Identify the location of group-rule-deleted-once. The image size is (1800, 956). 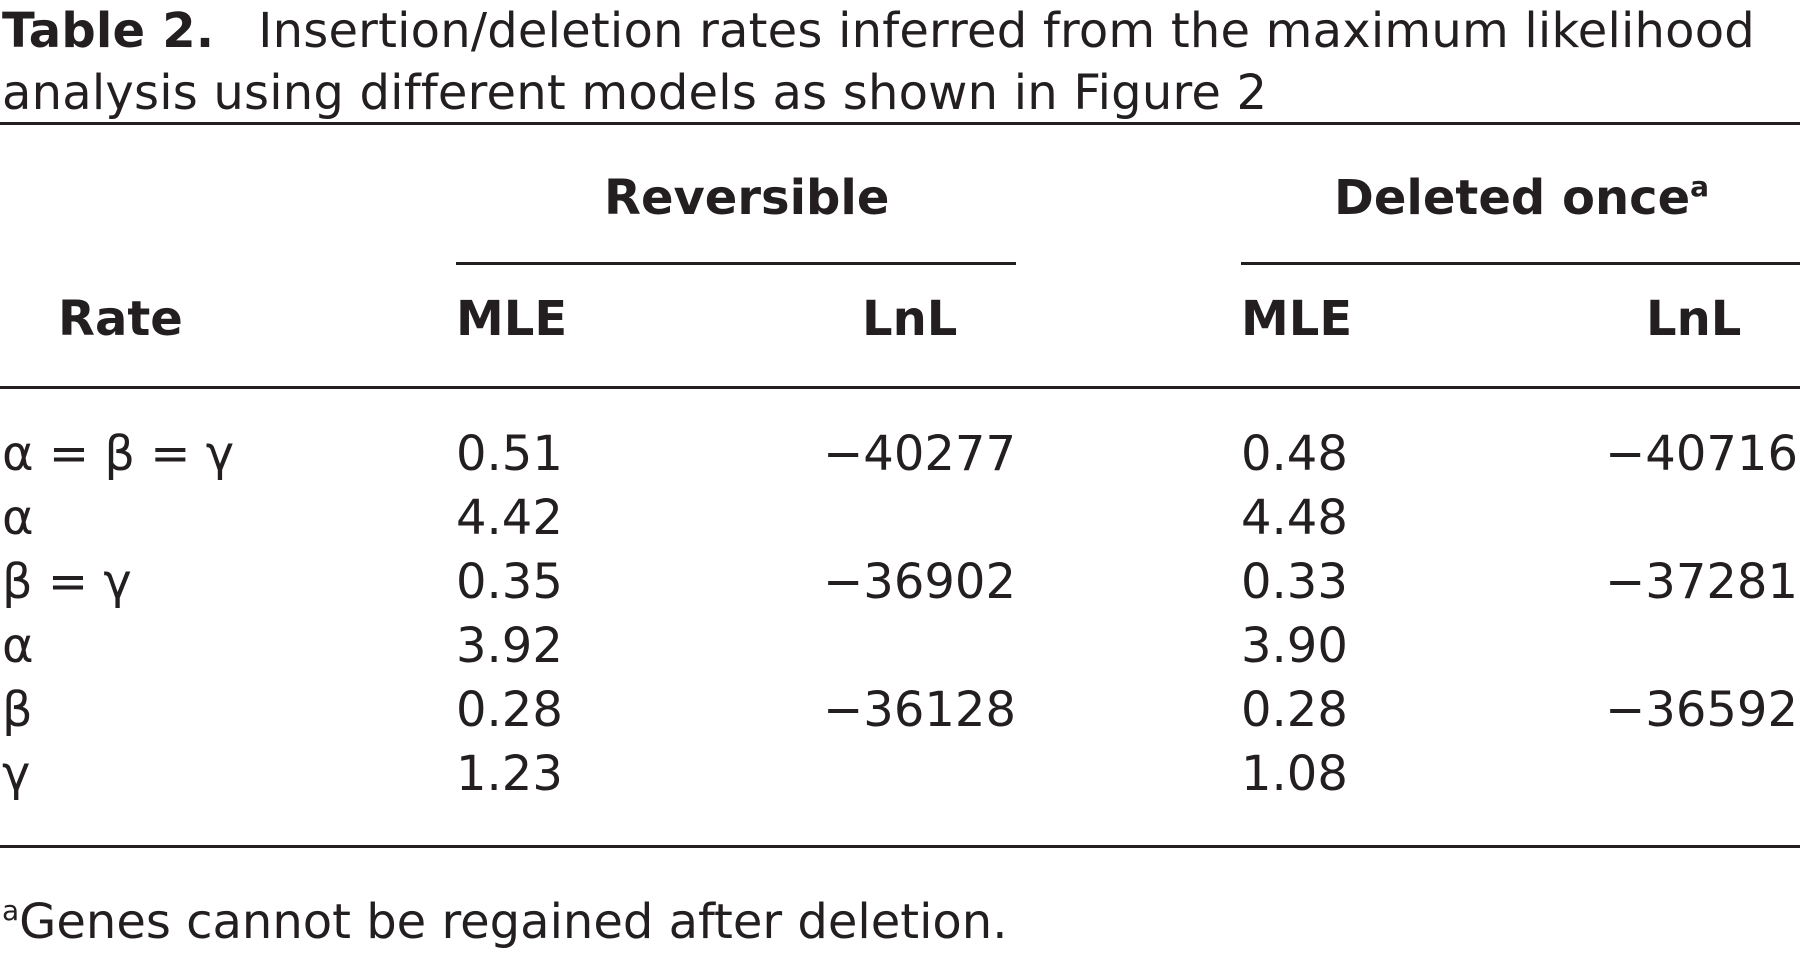
(1520, 263).